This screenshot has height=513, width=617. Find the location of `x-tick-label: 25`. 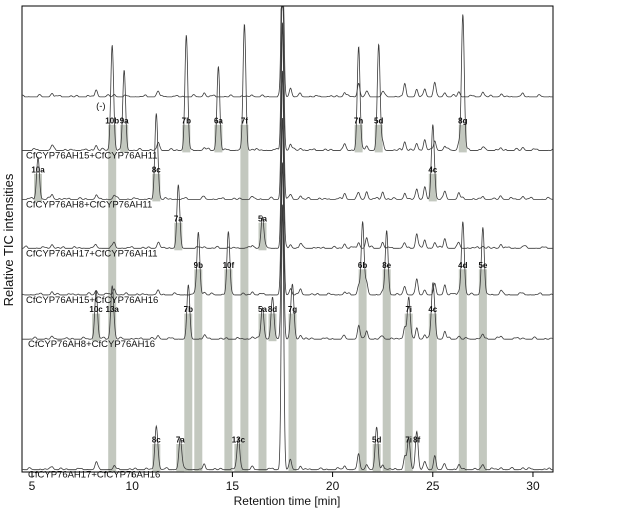

x-tick-label: 25 is located at coordinates (433, 486).